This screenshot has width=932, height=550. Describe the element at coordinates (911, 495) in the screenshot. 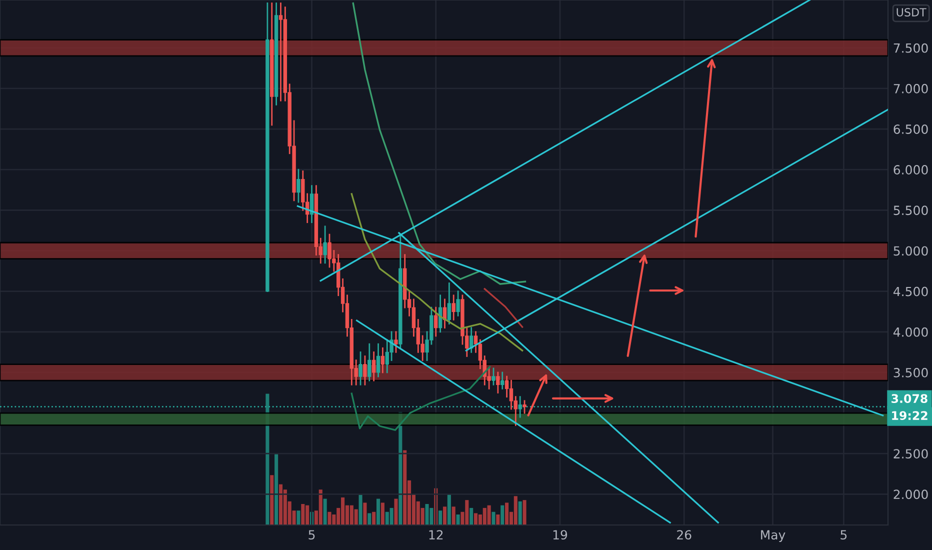

I see `y-tick-label: 2.000` at that location.